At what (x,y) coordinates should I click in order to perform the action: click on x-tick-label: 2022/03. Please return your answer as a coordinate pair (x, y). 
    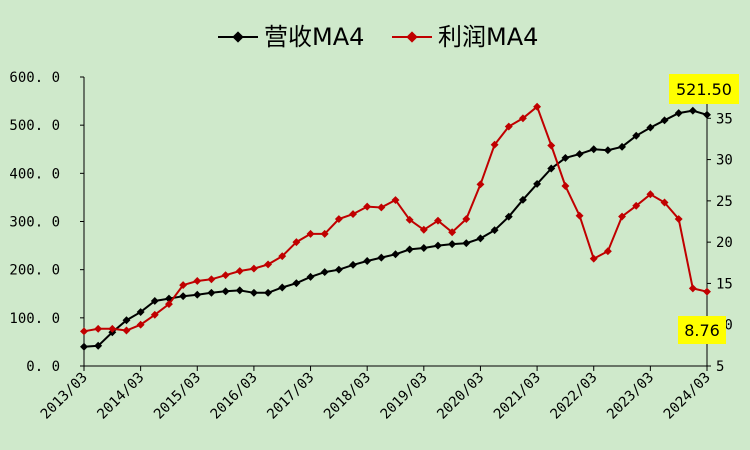
    Looking at the image, I should click on (574, 396).